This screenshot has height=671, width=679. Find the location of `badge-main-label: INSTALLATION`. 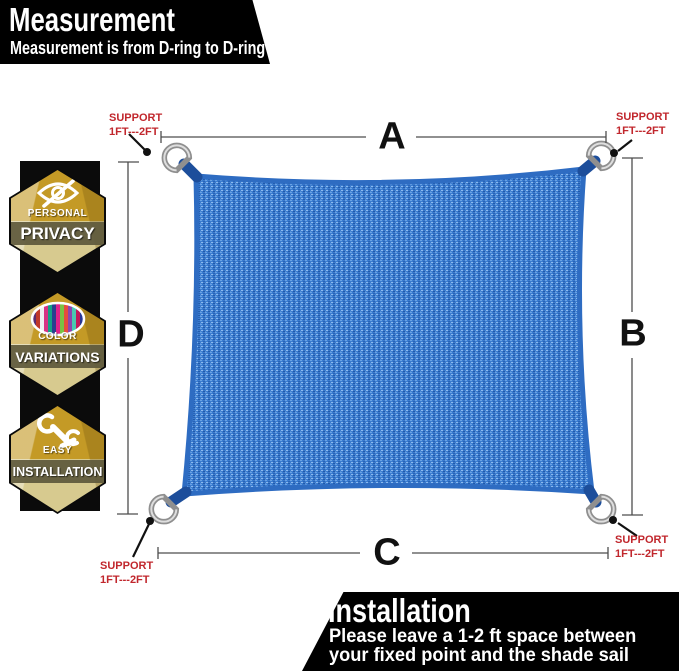

badge-main-label: INSTALLATION is located at coordinates (57, 472).